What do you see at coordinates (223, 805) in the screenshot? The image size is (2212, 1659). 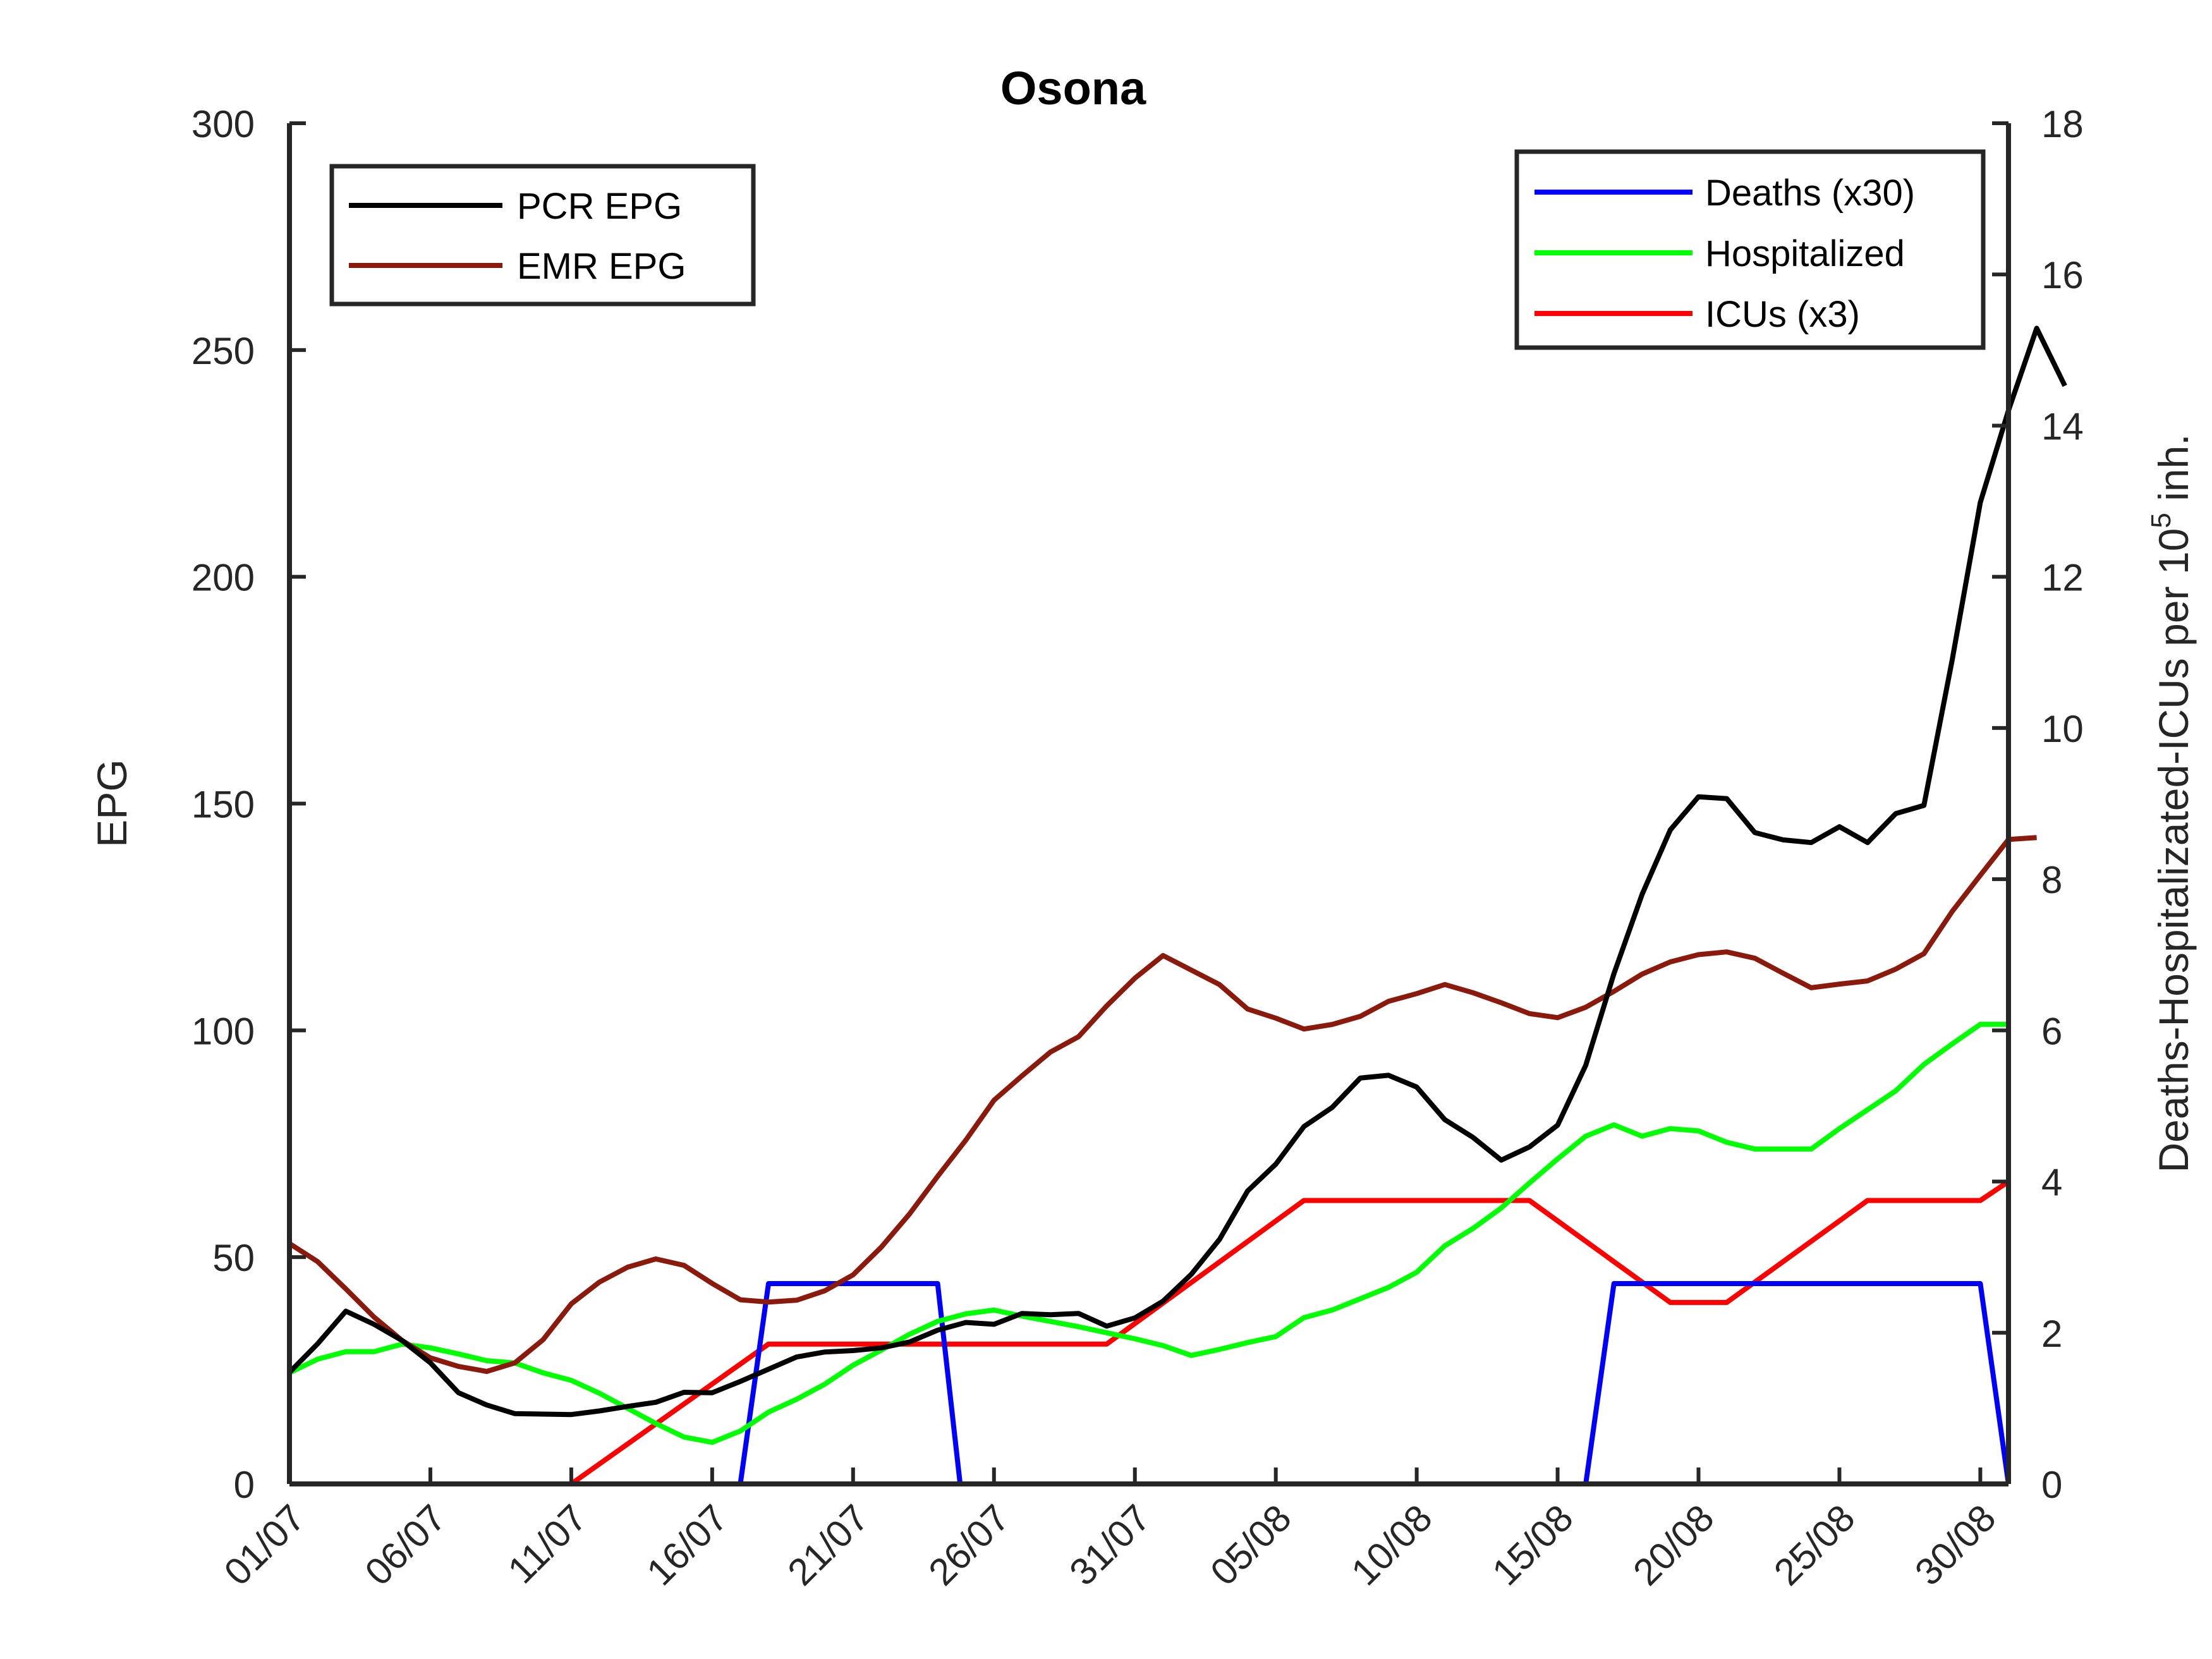 I see `left-tick-label: 150` at bounding box center [223, 805].